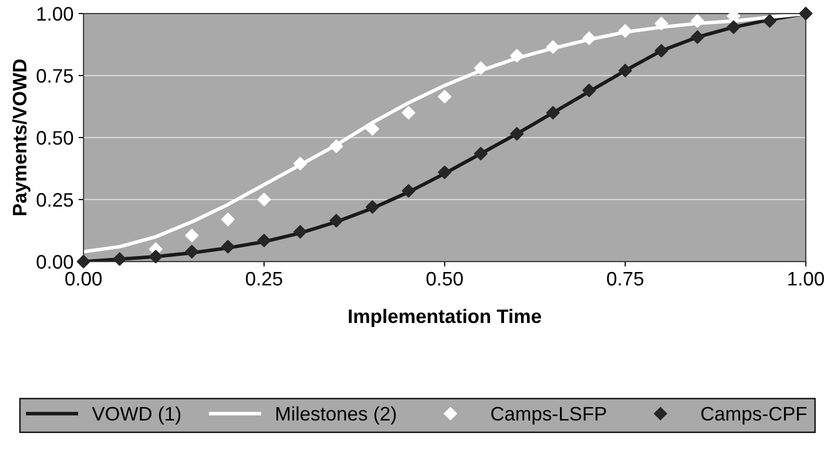 This screenshot has width=835, height=451. I want to click on legend-label: Milestones (2), so click(336, 415).